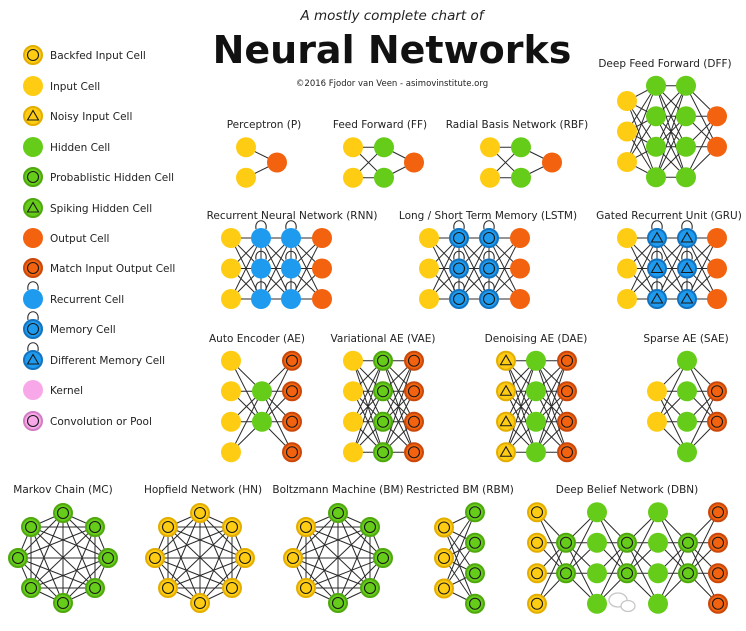 The width and height of the screenshot is (746, 631). Describe the element at coordinates (392, 50) in the screenshot. I see `chart-title: Neural Networks` at that location.